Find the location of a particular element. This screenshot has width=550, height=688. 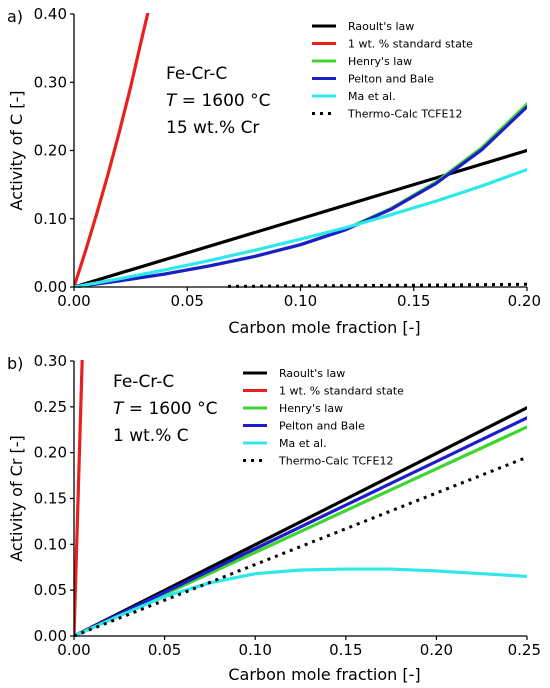

annotation-composition: 15 wt.% Cr is located at coordinates (212, 128).